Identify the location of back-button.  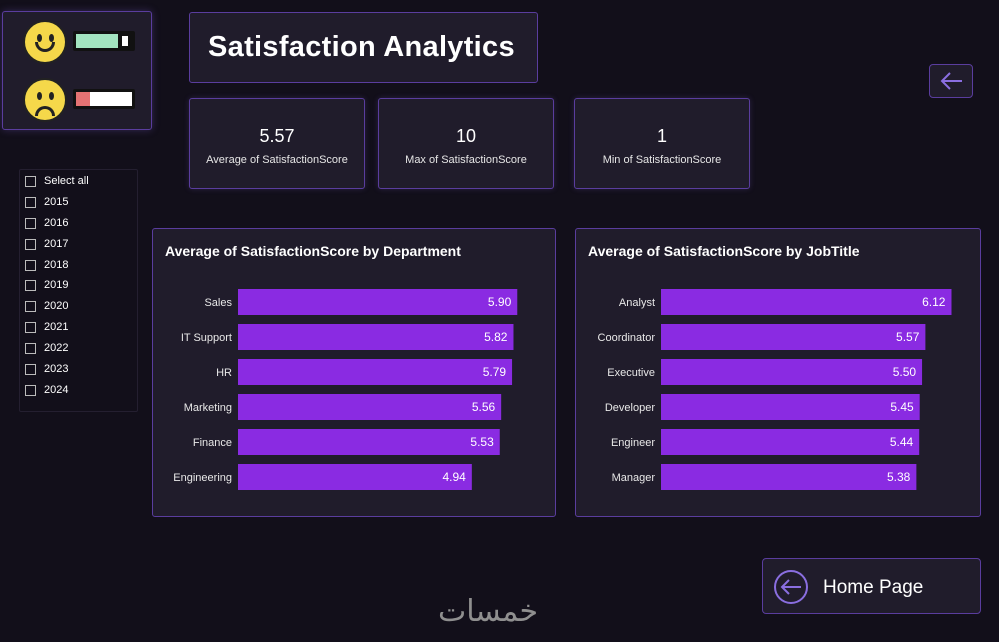
(951, 81).